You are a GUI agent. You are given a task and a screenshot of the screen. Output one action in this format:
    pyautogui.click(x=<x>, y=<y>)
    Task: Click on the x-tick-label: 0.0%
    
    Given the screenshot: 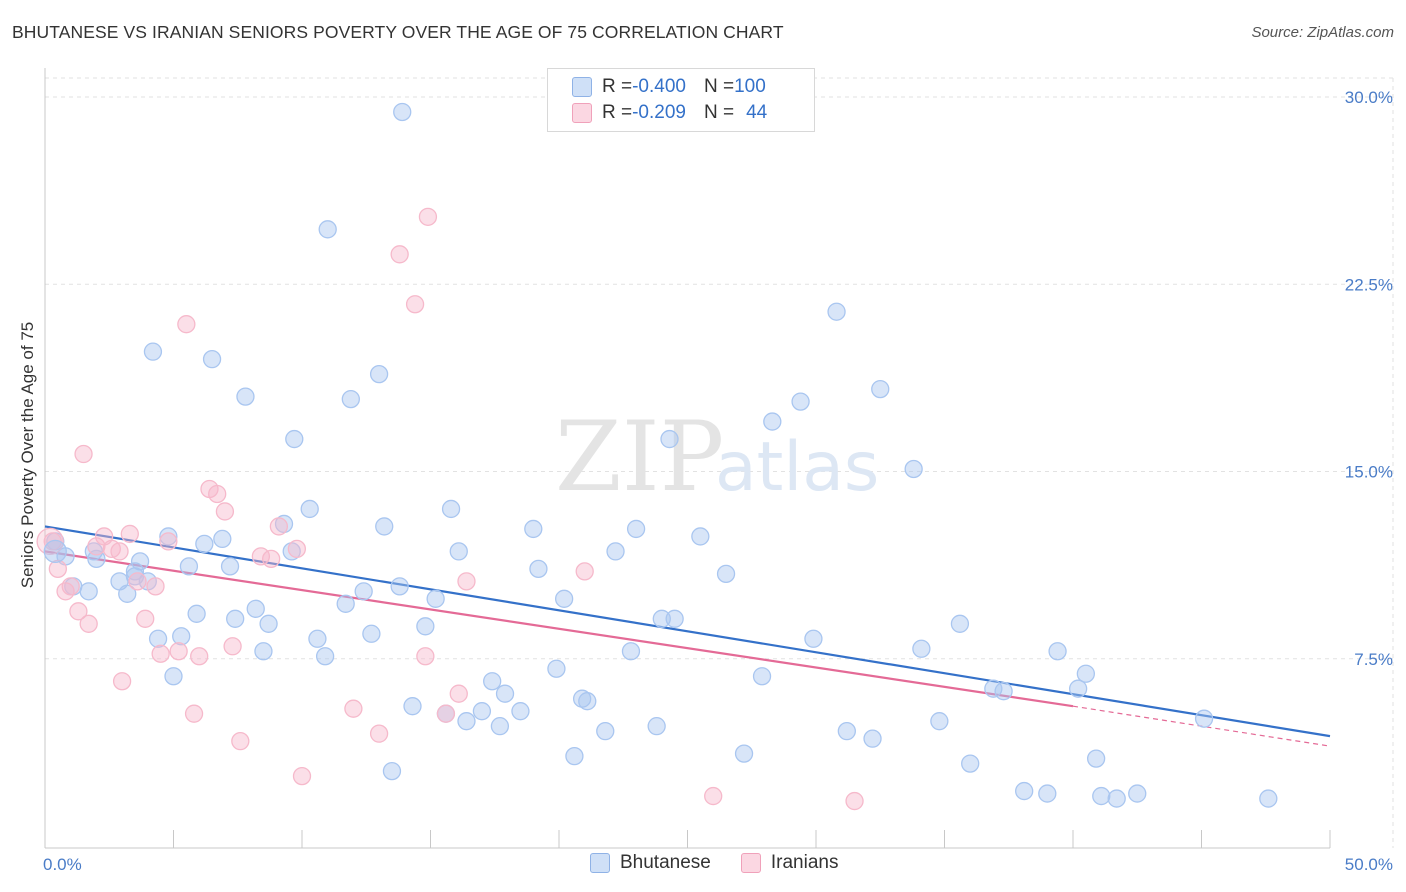 What is the action you would take?
    pyautogui.click(x=62, y=864)
    